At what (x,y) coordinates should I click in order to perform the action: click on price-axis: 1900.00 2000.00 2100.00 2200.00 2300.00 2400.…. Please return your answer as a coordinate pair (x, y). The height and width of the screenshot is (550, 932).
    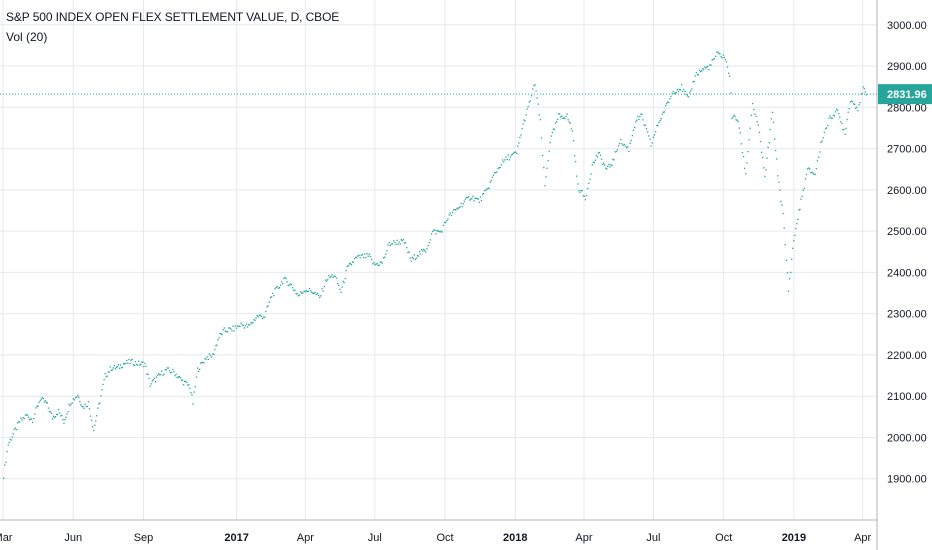
    Looking at the image, I should click on (907, 253).